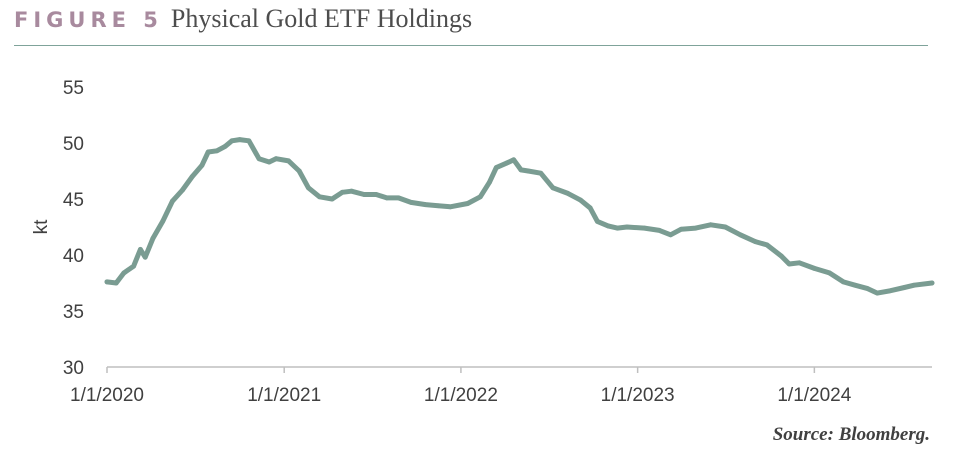 This screenshot has height=468, width=966. What do you see at coordinates (284, 395) in the screenshot?
I see `x-tick-label: 1/1/2021` at bounding box center [284, 395].